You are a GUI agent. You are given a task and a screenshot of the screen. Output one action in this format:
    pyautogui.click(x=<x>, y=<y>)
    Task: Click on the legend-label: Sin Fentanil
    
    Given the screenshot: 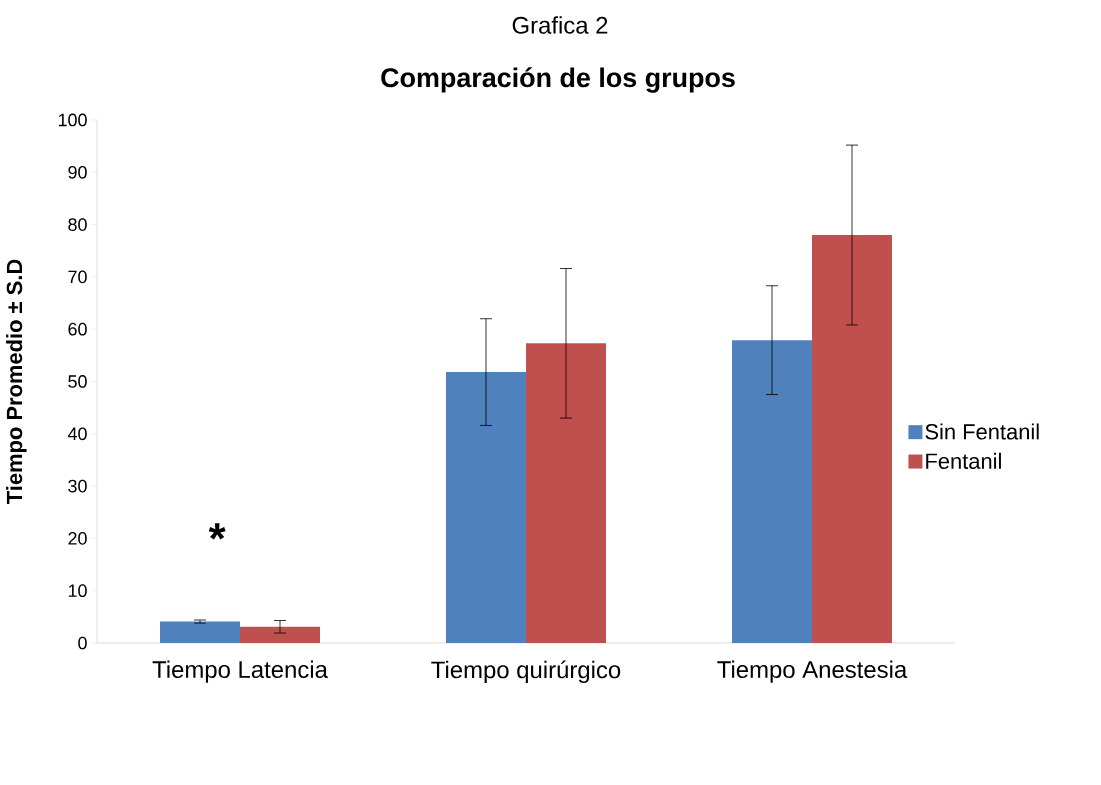 What is the action you would take?
    pyautogui.click(x=982, y=431)
    